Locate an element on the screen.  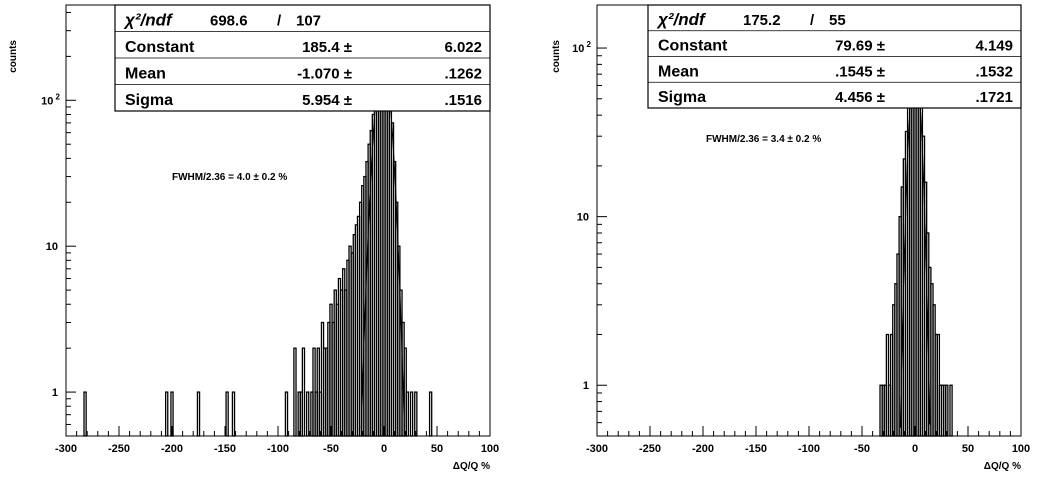
histogram-bins is located at coordinates (916, 249).